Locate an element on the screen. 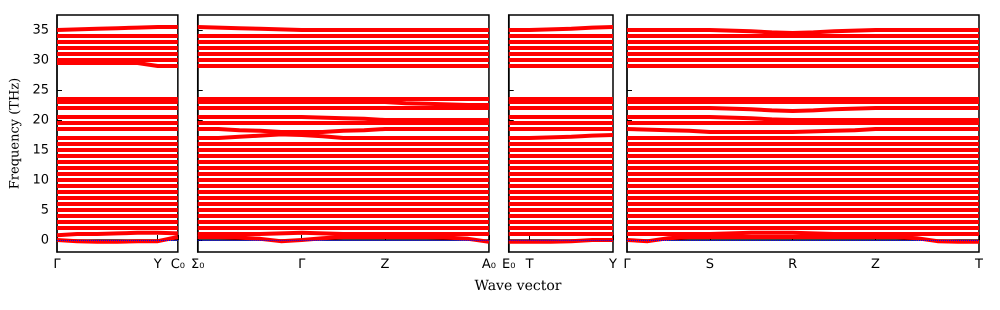  x-tick-label: A₀ is located at coordinates (489, 264).